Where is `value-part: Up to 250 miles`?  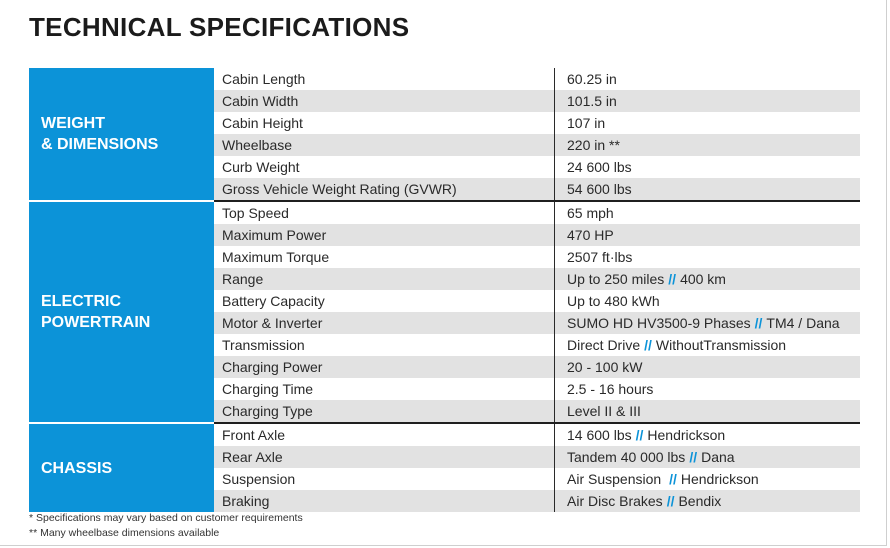
value-part: Up to 250 miles is located at coordinates (616, 279).